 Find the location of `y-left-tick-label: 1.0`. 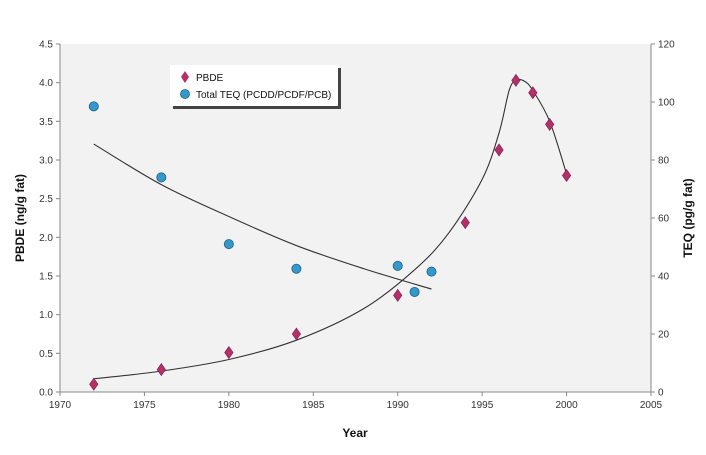

y-left-tick-label: 1.0 is located at coordinates (46, 315).